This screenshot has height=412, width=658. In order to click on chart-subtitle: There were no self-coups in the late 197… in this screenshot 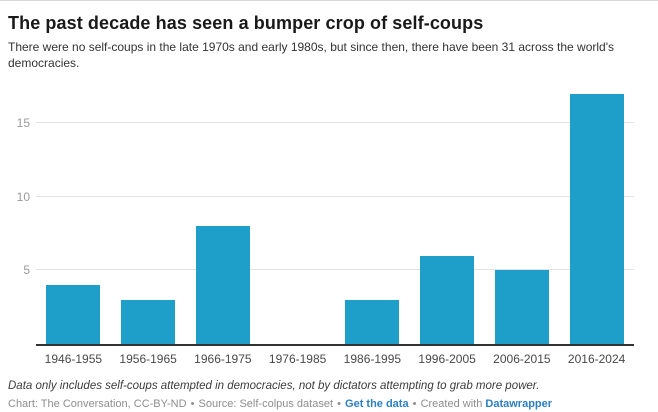, I will do `click(311, 55)`.